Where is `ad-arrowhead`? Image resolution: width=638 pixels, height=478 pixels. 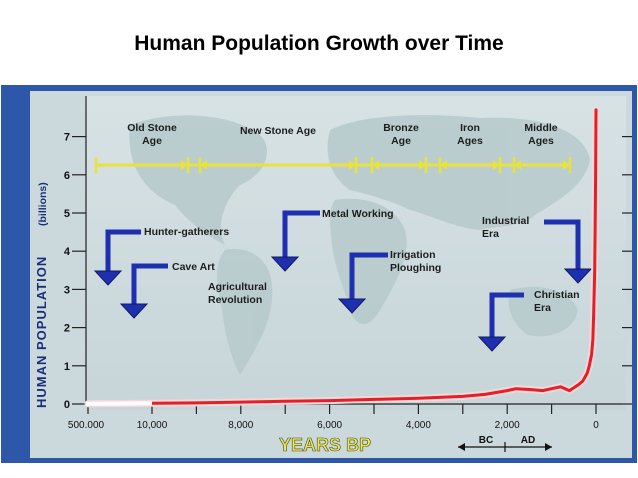 ad-arrowhead is located at coordinates (548, 447).